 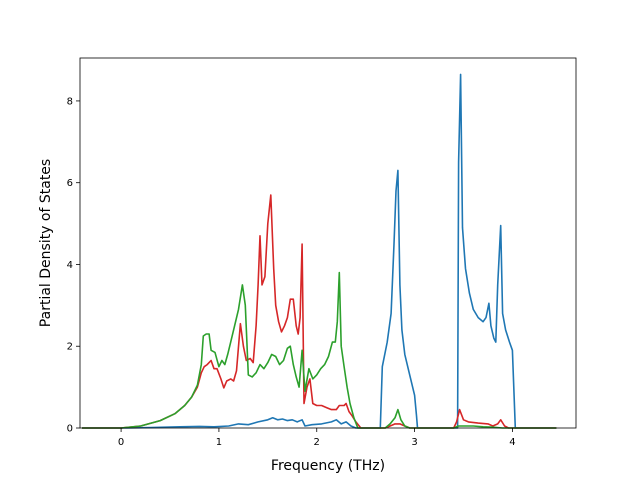 What do you see at coordinates (70, 347) in the screenshot?
I see `y-tick-label: 2` at bounding box center [70, 347].